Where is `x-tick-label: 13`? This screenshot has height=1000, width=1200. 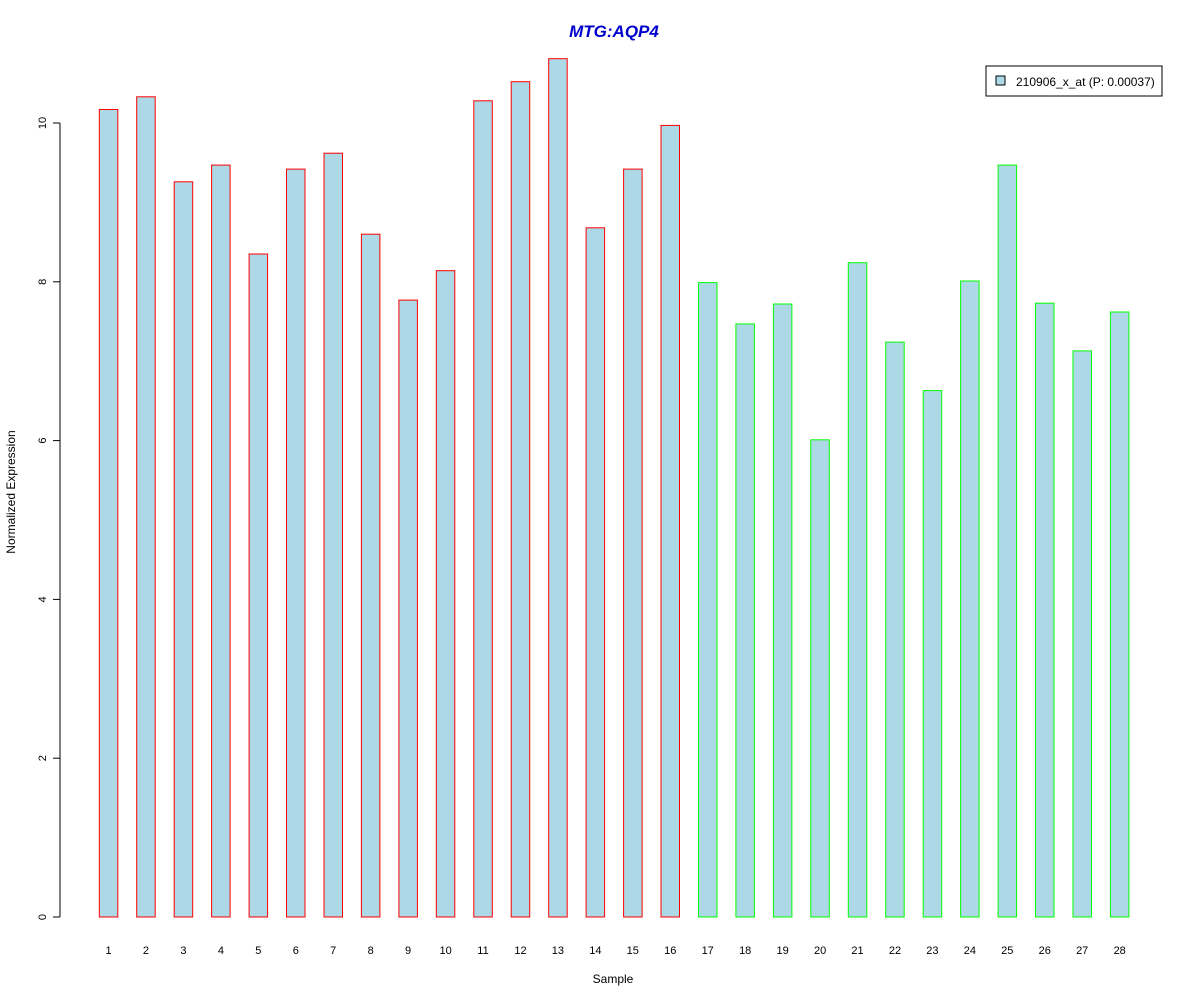
x-tick-label: 13 is located at coordinates (558, 951).